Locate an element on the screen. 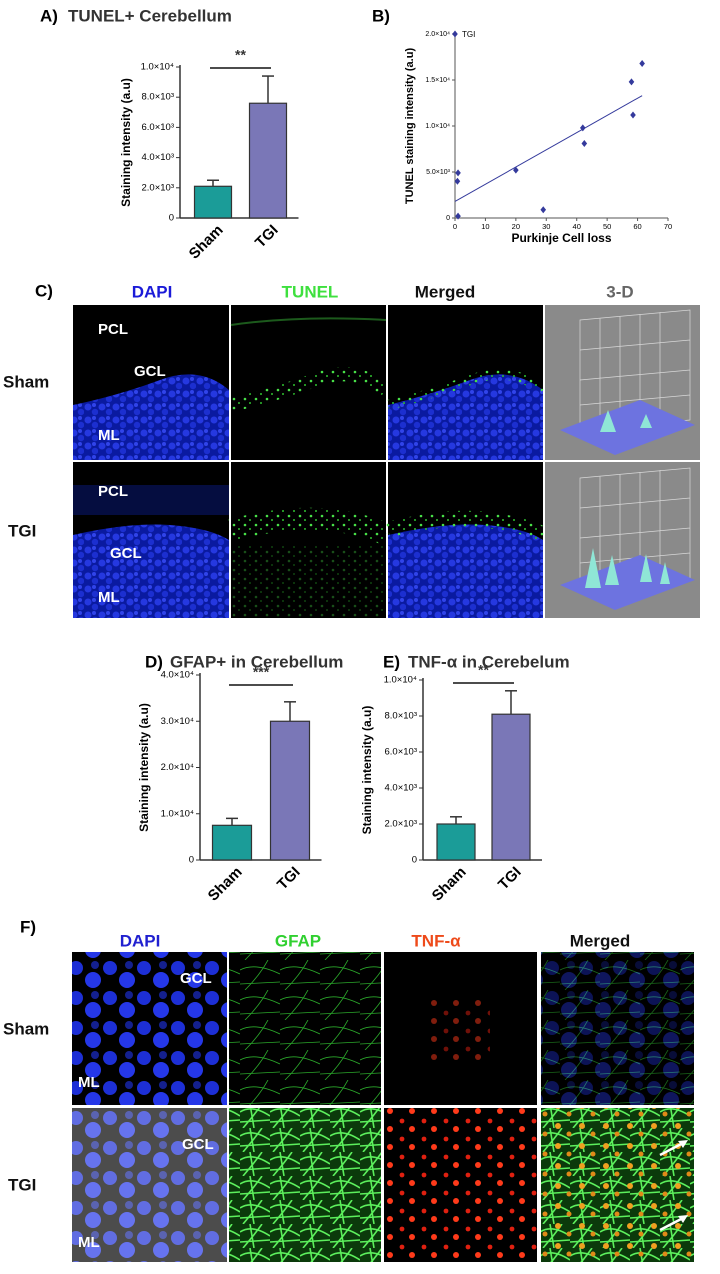  x-tick-label: 60 is located at coordinates (637, 226).